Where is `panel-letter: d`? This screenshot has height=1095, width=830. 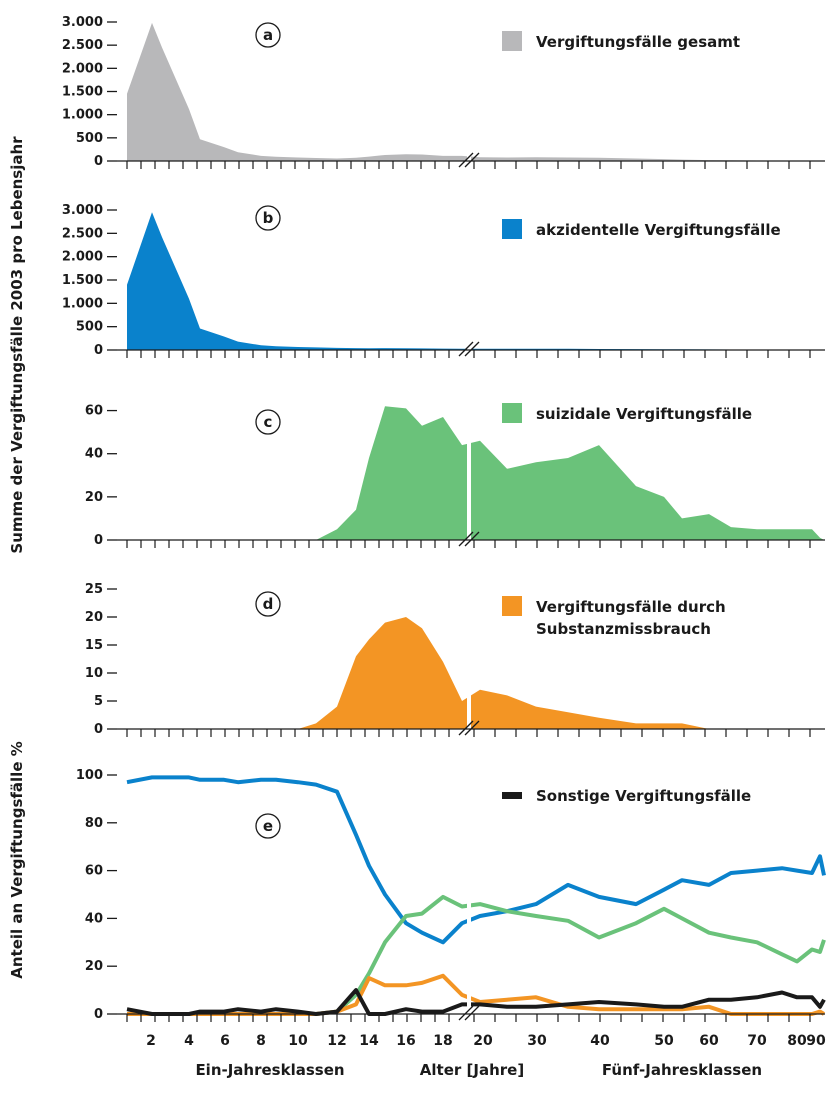 panel-letter: d is located at coordinates (268, 604).